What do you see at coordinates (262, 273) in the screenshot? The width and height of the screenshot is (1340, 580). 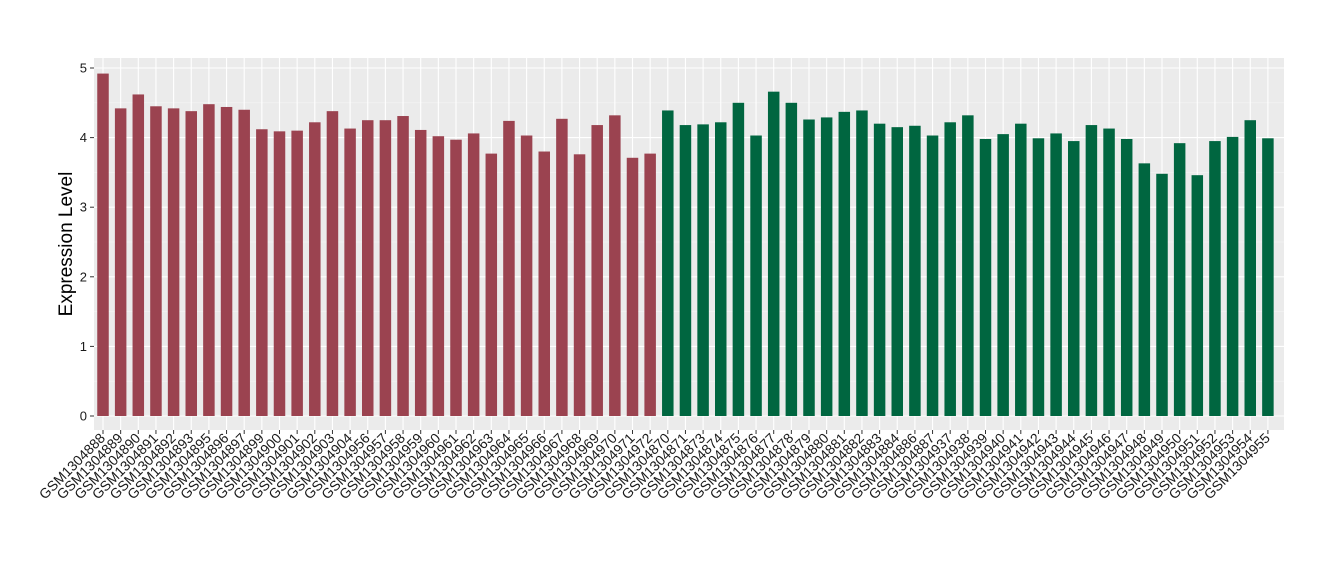 I see `bar-GSM1304899` at bounding box center [262, 273].